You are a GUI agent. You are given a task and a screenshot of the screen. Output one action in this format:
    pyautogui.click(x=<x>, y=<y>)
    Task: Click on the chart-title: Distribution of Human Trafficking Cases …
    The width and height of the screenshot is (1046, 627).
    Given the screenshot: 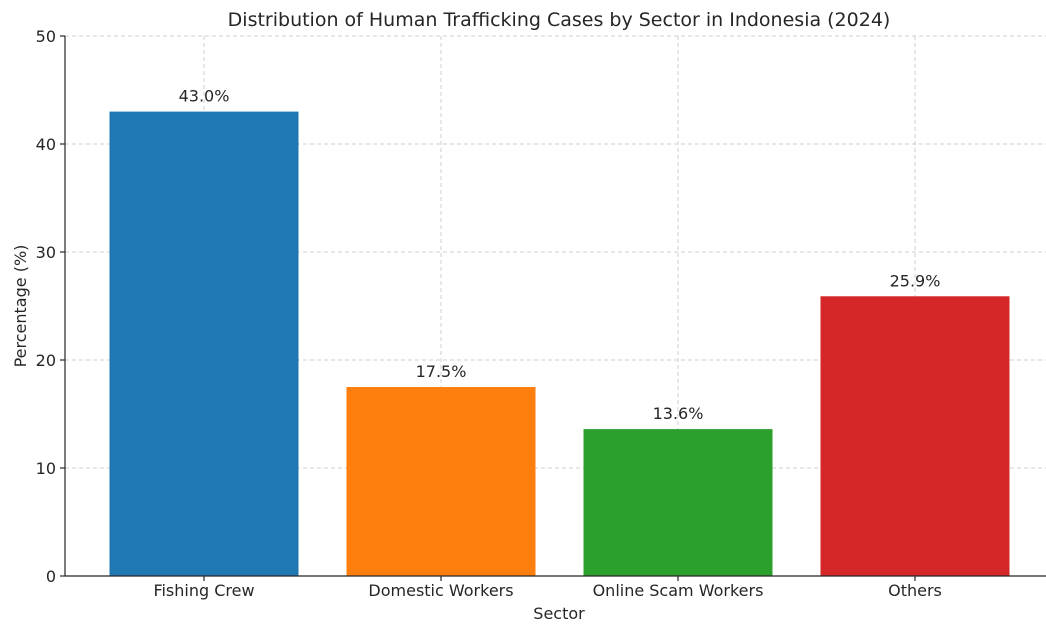 What is the action you would take?
    pyautogui.click(x=559, y=20)
    